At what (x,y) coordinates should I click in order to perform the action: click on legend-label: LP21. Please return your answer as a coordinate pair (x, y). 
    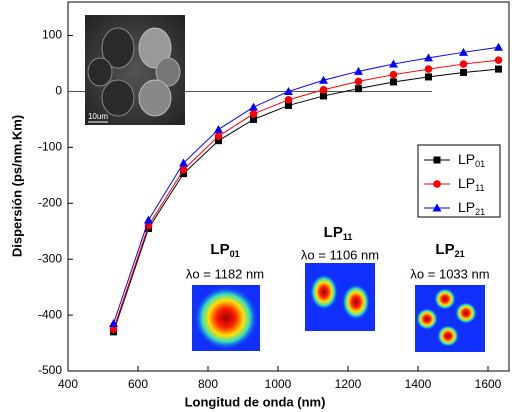
    Looking at the image, I should click on (471, 208).